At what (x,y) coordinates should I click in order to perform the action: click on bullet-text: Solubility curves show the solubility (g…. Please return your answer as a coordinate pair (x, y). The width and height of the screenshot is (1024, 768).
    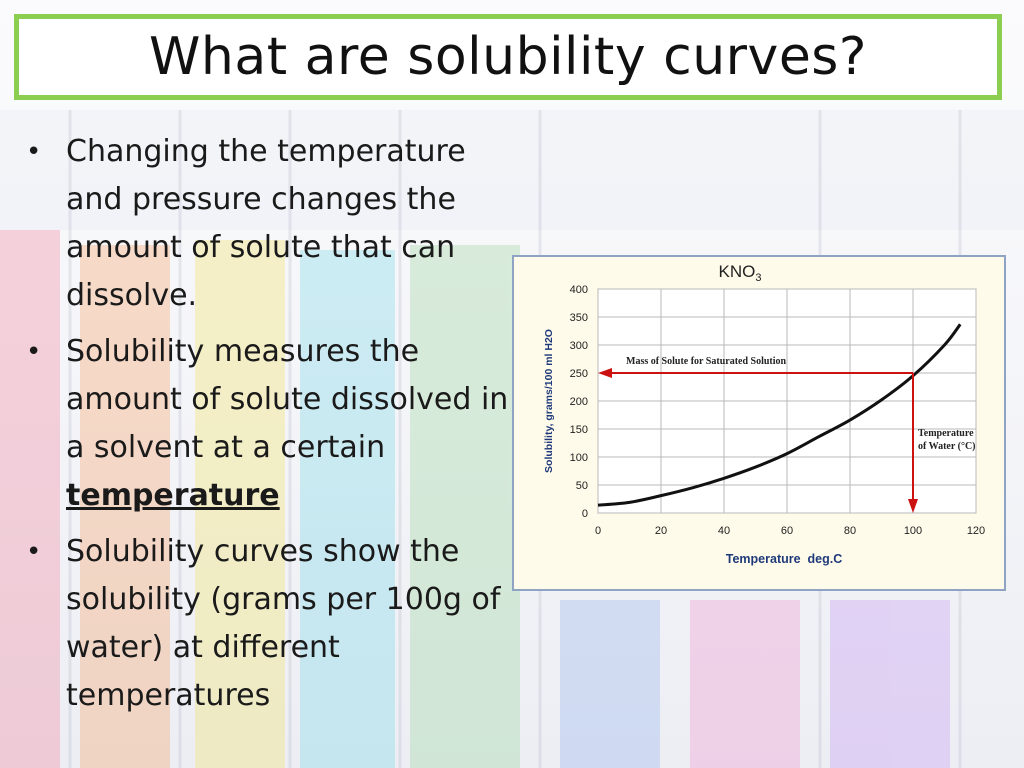
    Looking at the image, I should click on (283, 623).